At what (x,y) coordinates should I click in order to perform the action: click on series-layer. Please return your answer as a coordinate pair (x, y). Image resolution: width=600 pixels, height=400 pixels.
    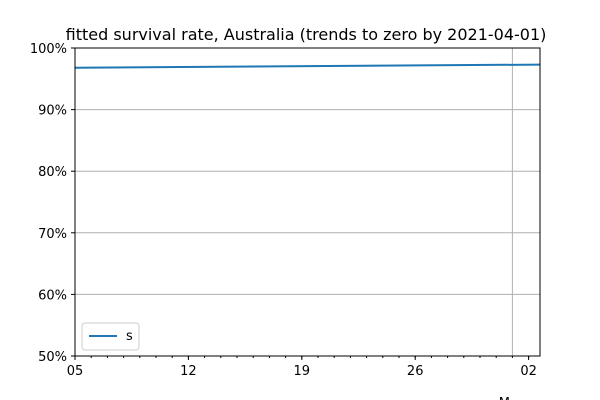
    Looking at the image, I should click on (307, 66).